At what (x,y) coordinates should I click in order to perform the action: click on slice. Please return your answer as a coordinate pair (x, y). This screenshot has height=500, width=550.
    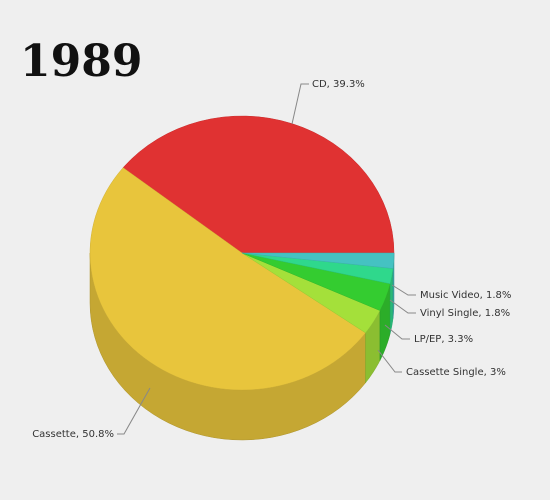
    Looking at the image, I should click on (318, 260).